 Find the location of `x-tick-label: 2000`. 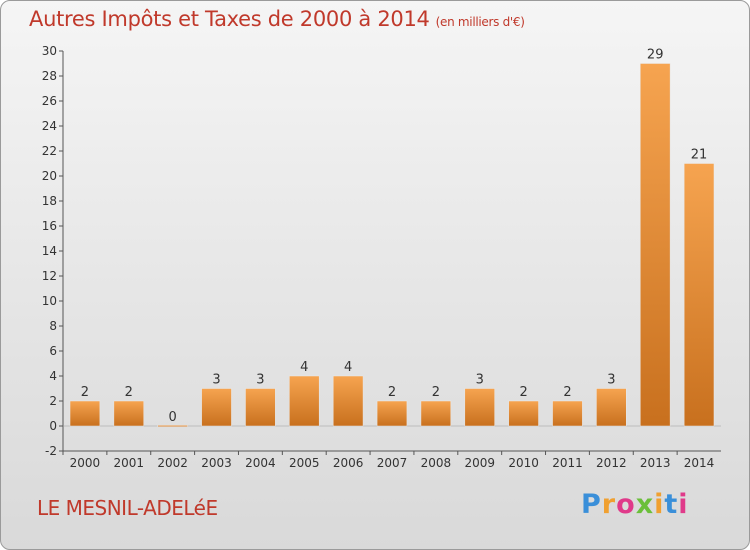

x-tick-label: 2000 is located at coordinates (85, 463).